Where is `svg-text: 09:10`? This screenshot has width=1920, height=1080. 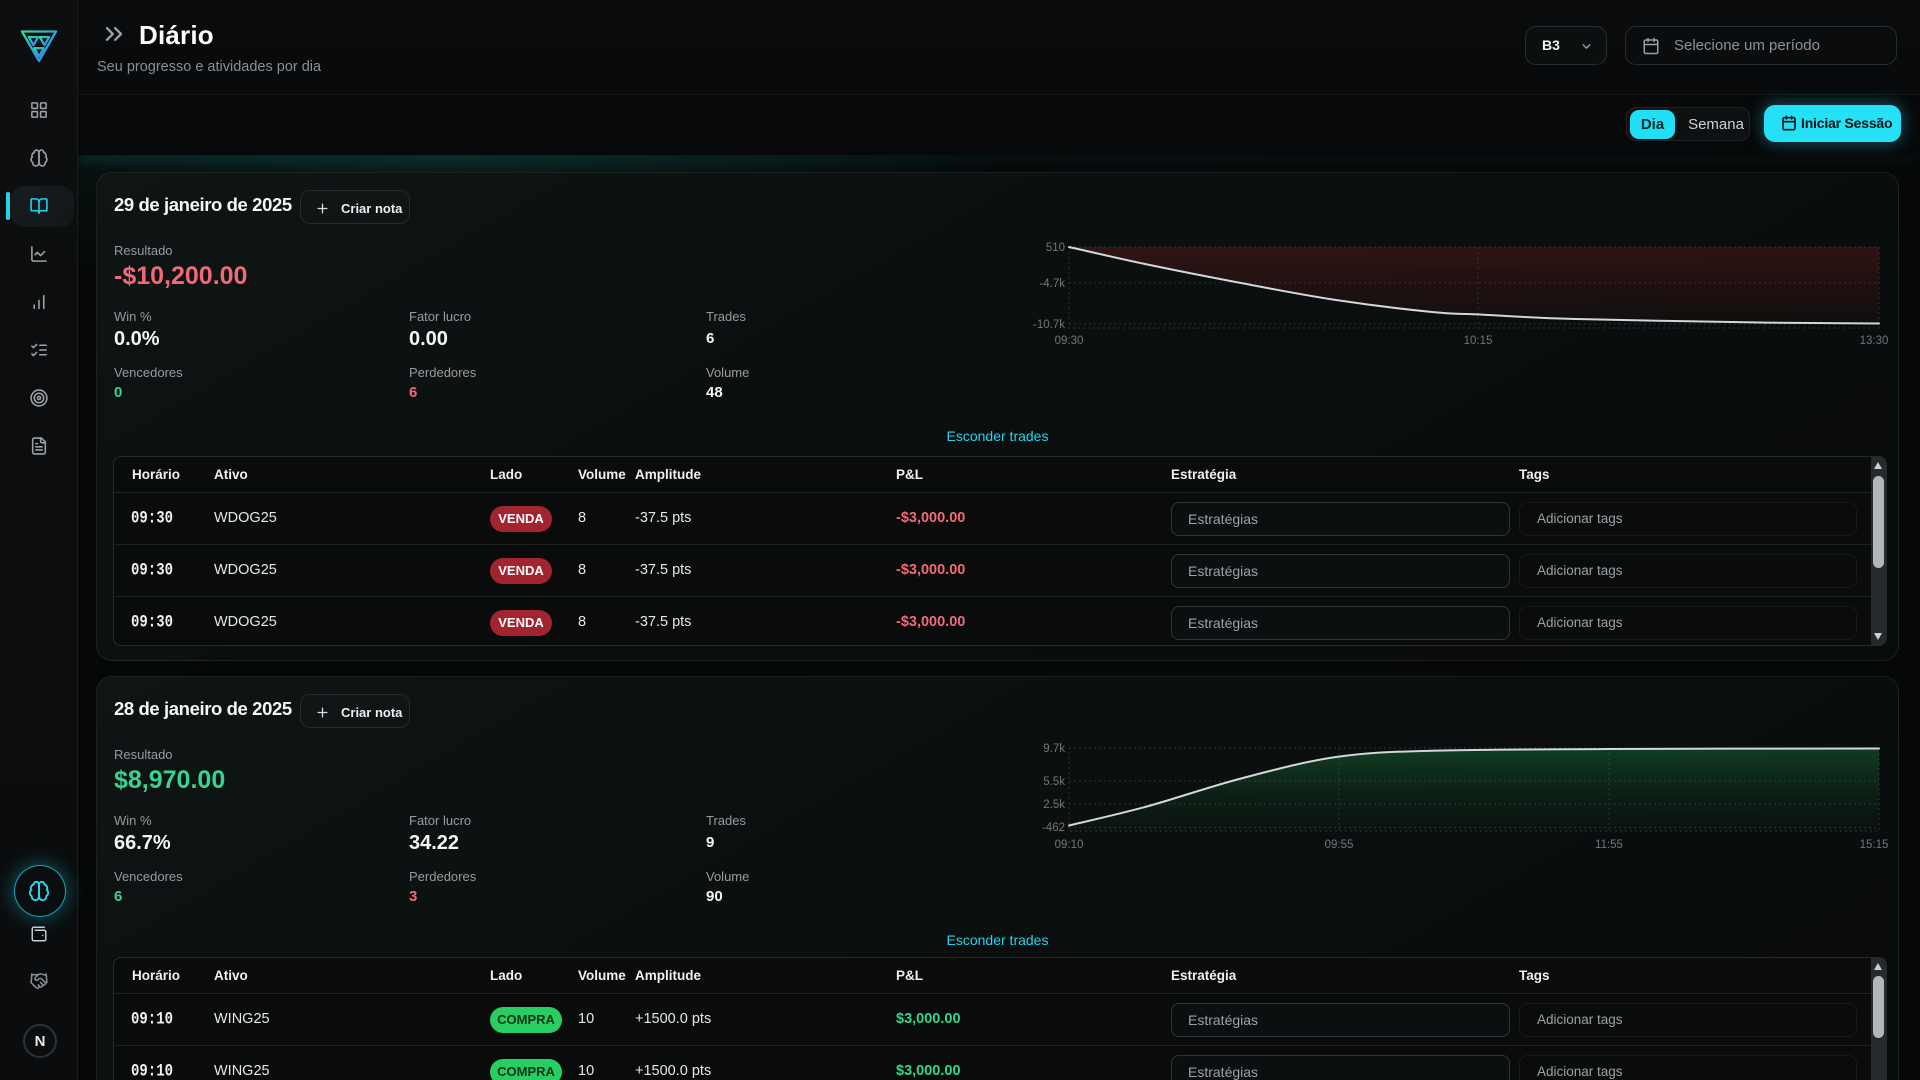 svg-text: 09:10 is located at coordinates (1069, 845).